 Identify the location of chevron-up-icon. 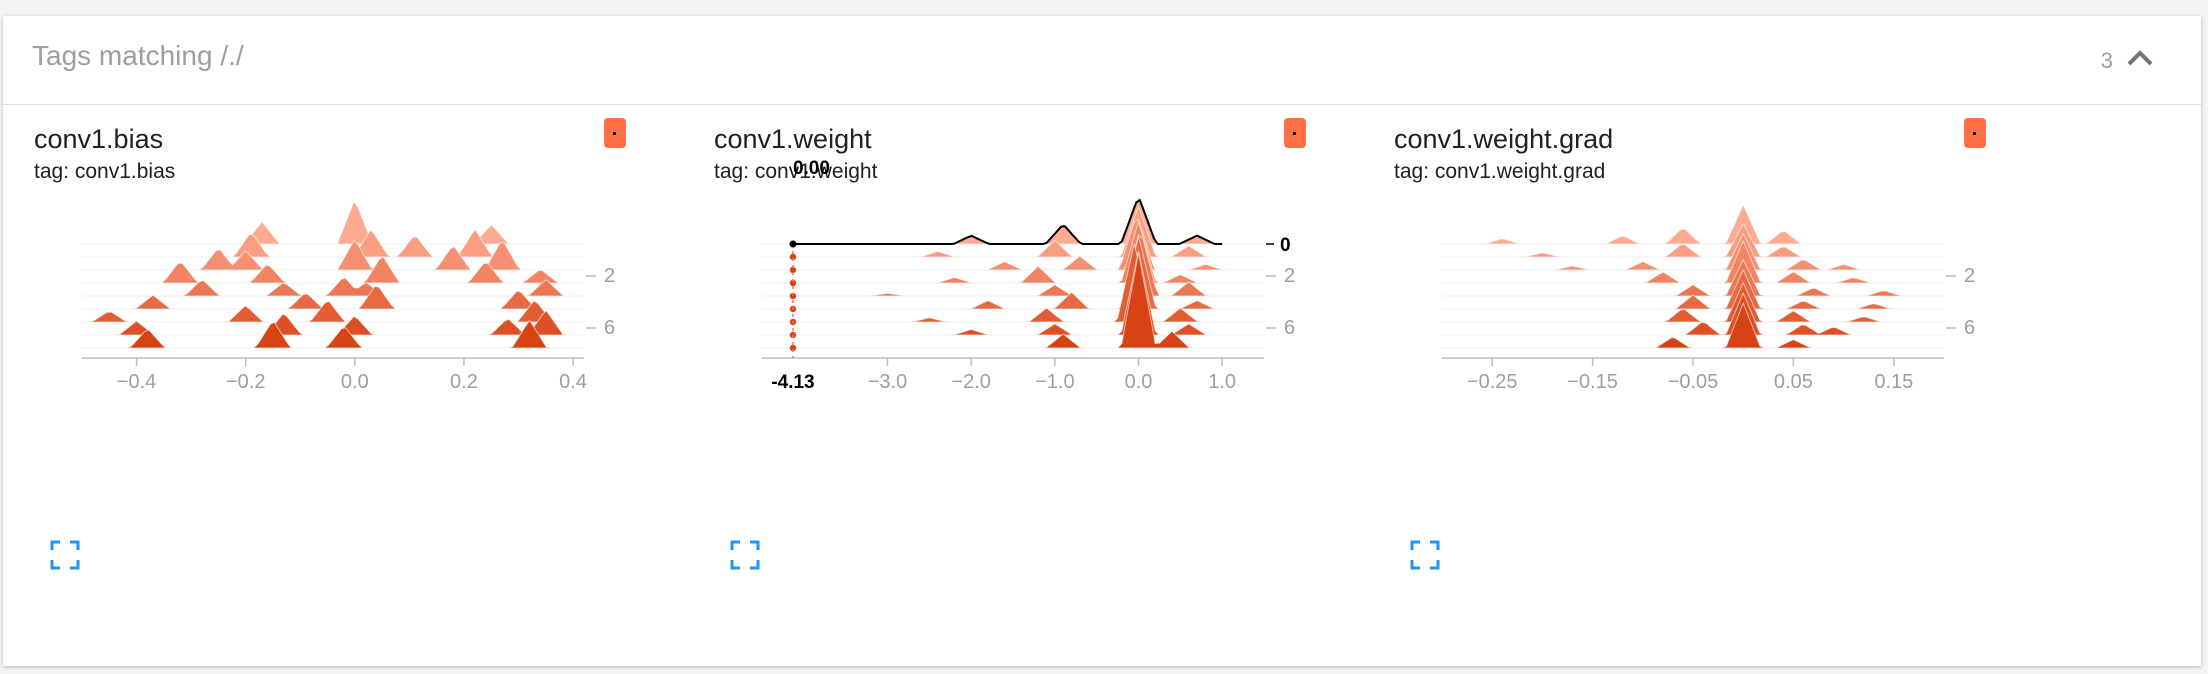
(2140, 58).